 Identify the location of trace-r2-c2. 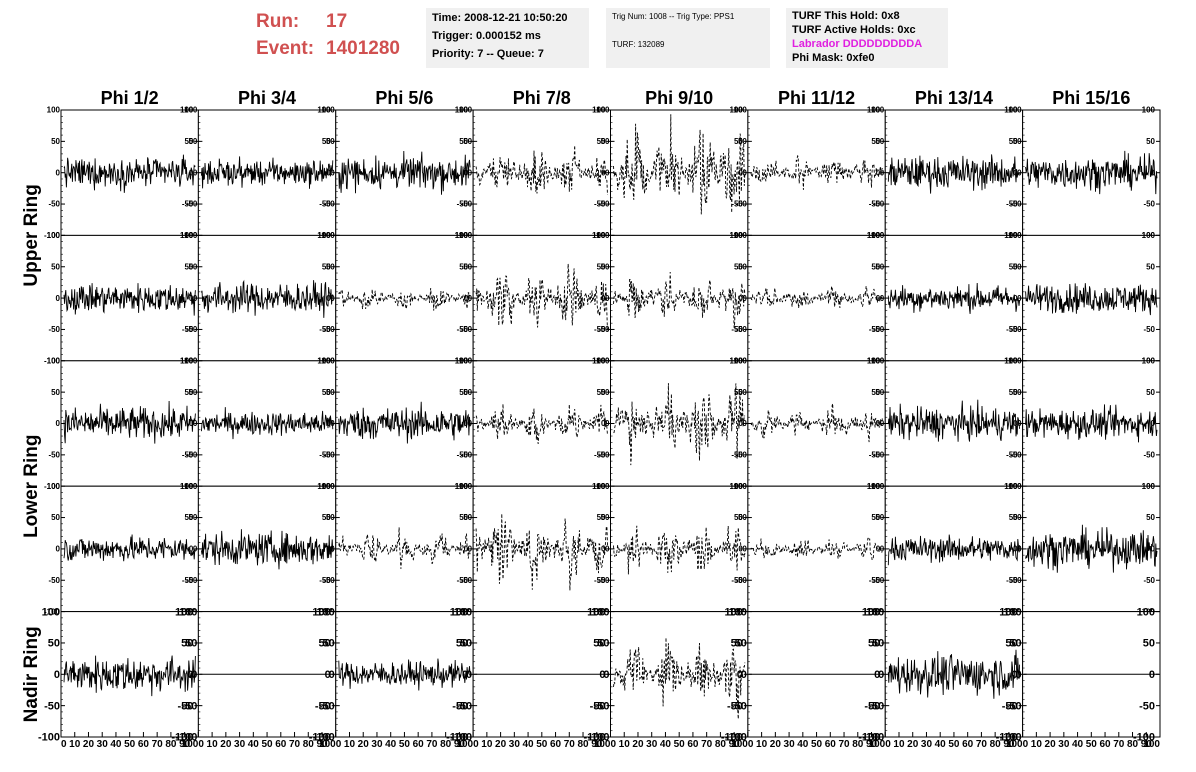
(267, 298).